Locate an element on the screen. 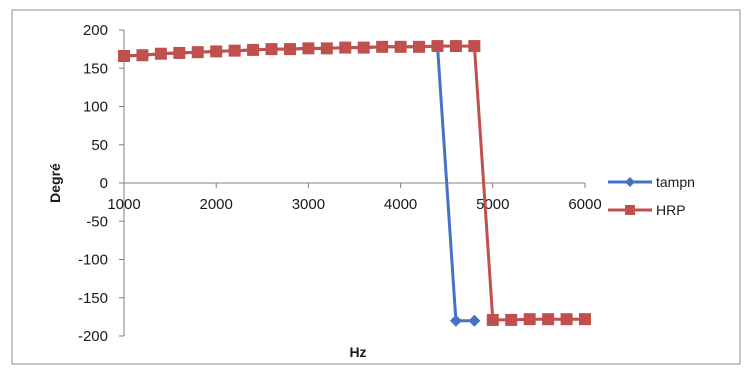  y-tick-label: 100 is located at coordinates (95, 107).